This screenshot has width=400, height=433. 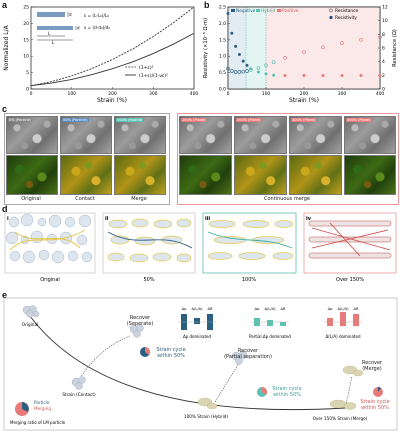 What do you see at coordinates (347, 11) in the screenshot?
I see `legend-resistance: Resistance` at bounding box center [347, 11].